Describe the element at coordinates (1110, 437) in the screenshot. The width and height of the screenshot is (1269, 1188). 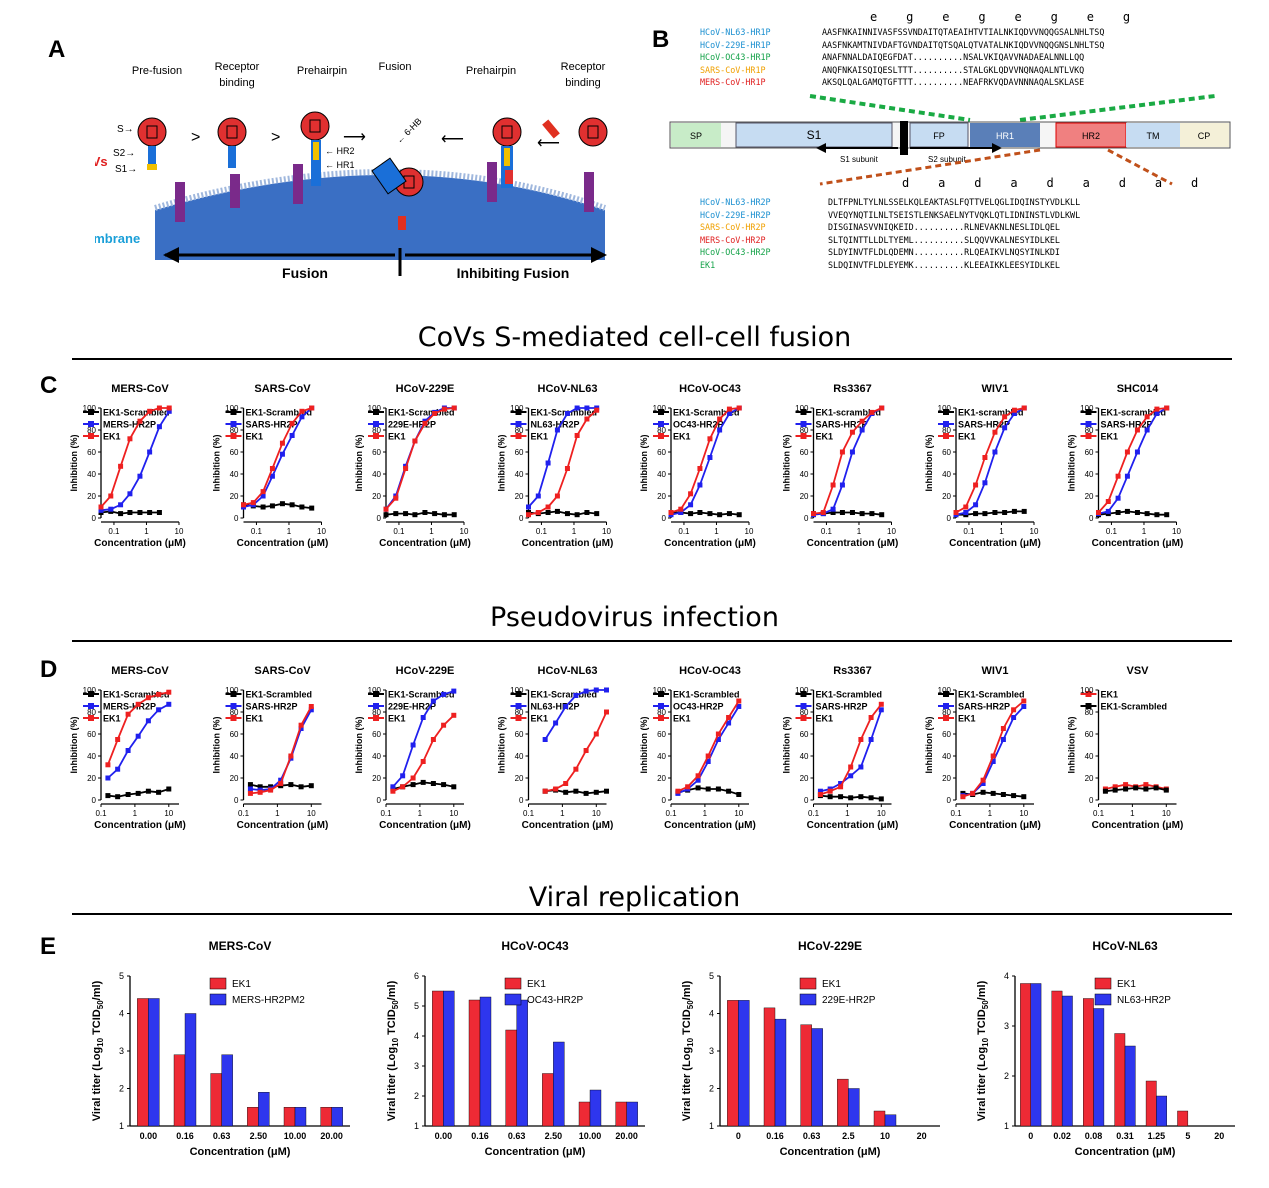
I see `legend-label: EK1` at that location.